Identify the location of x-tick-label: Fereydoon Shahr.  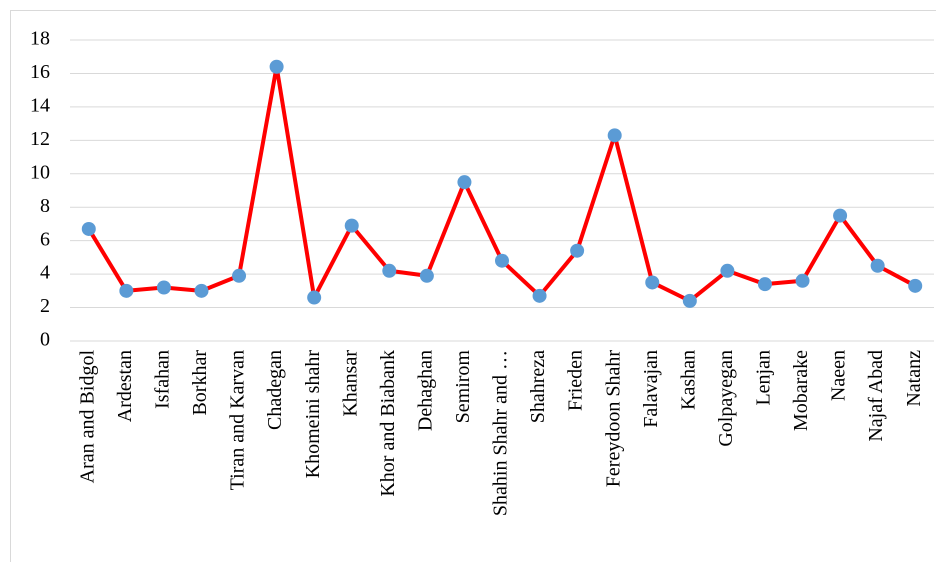
(613, 419).